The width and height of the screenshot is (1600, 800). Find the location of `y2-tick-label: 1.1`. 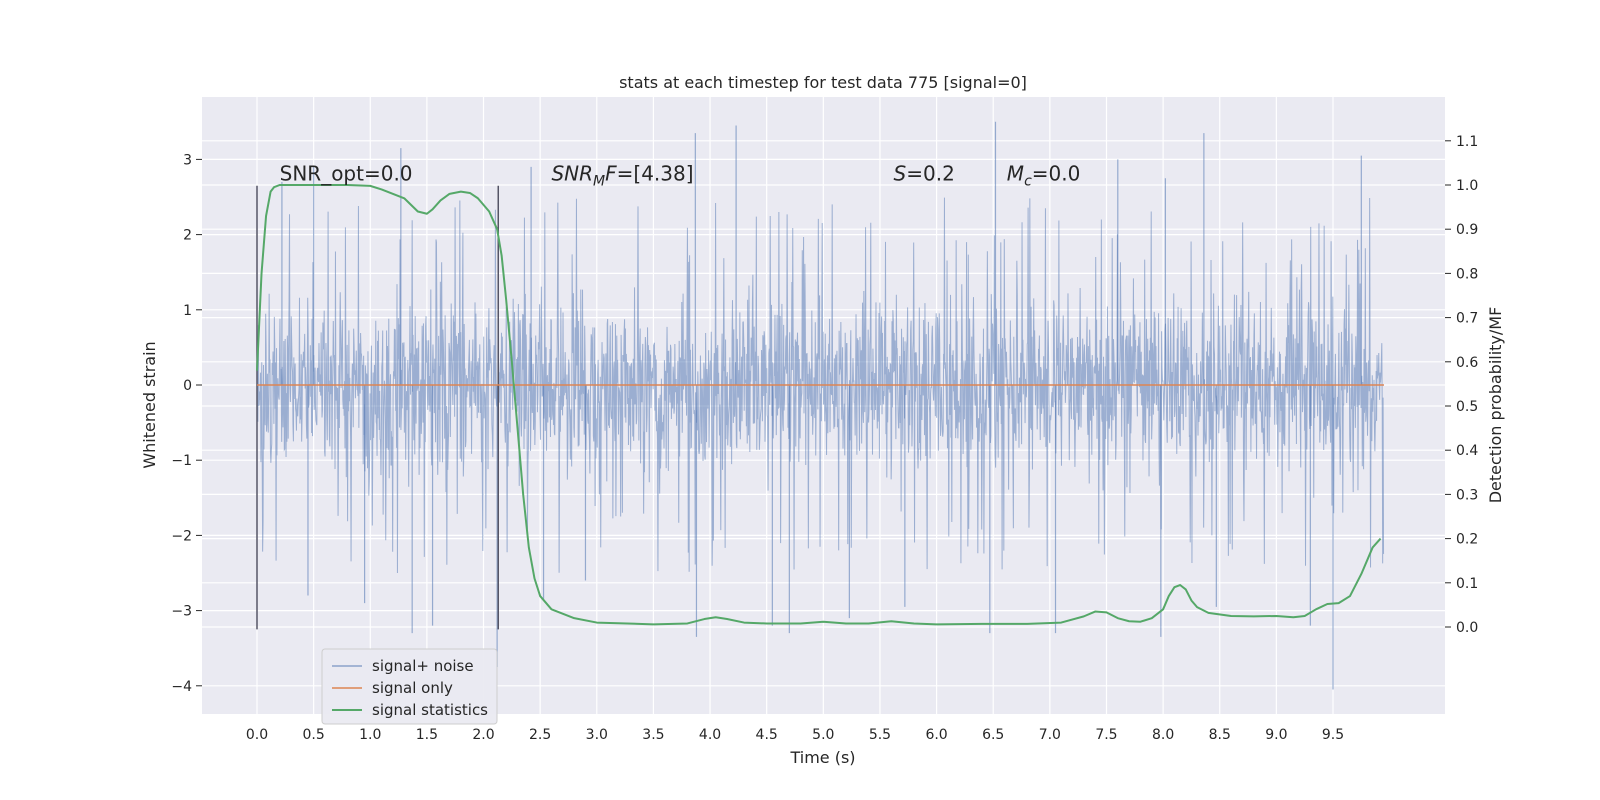

y2-tick-label: 1.1 is located at coordinates (1467, 142).